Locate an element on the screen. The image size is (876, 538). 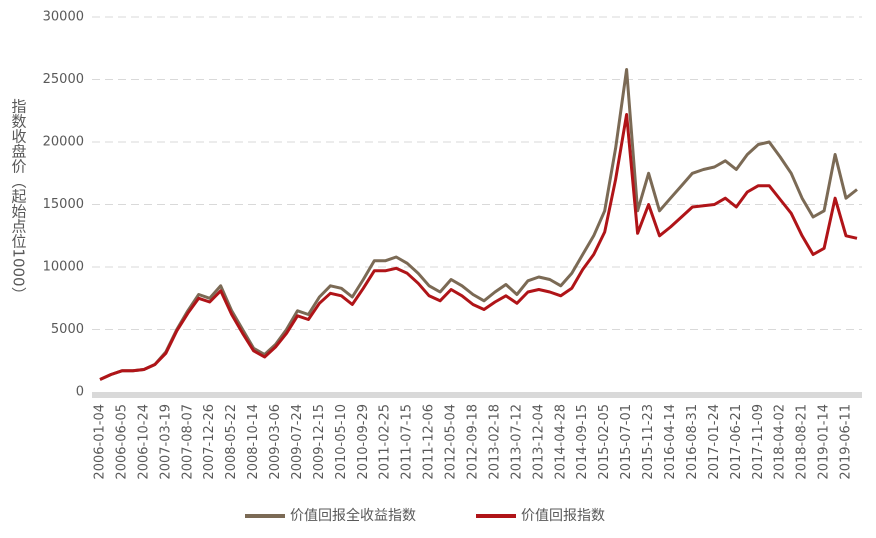
x-tick-label: 2017-01-24 is located at coordinates (714, 442).